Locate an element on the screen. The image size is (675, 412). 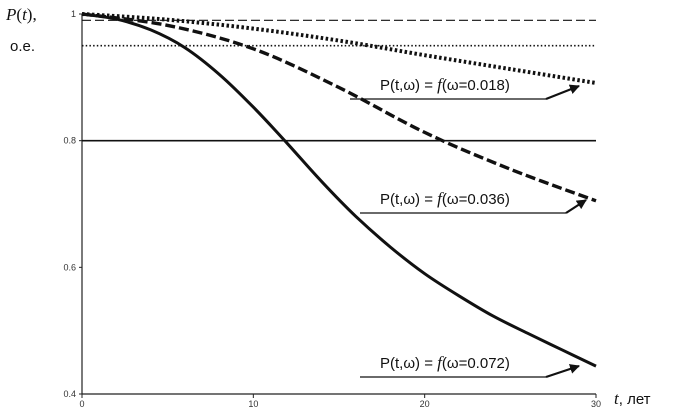
x-axis-unit: , лет is located at coordinates (635, 399).